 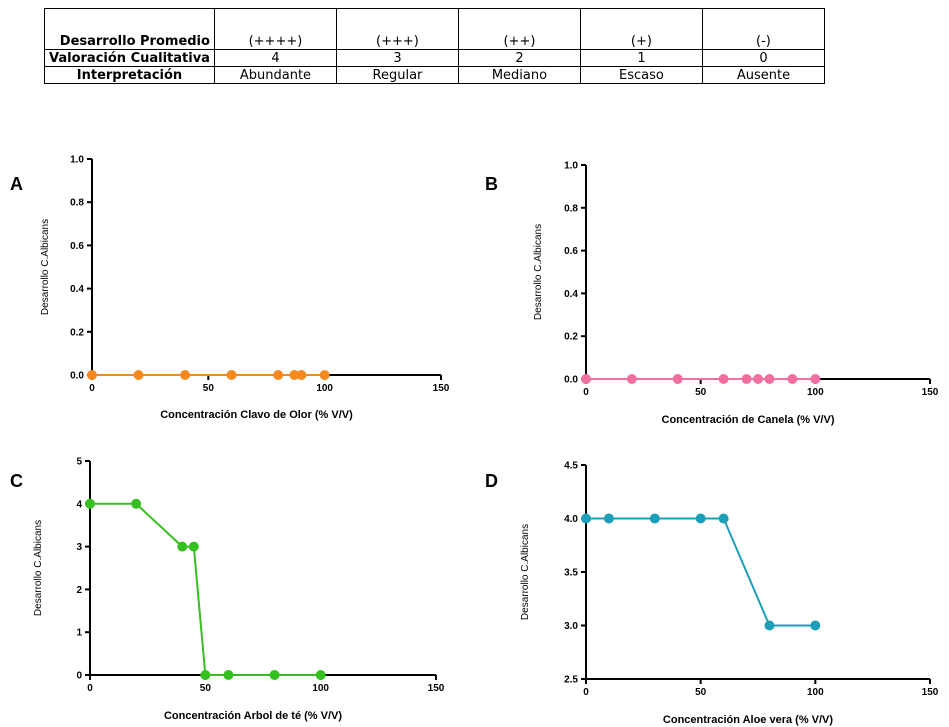 What do you see at coordinates (79, 547) in the screenshot?
I see `y-tick-label: 3` at bounding box center [79, 547].